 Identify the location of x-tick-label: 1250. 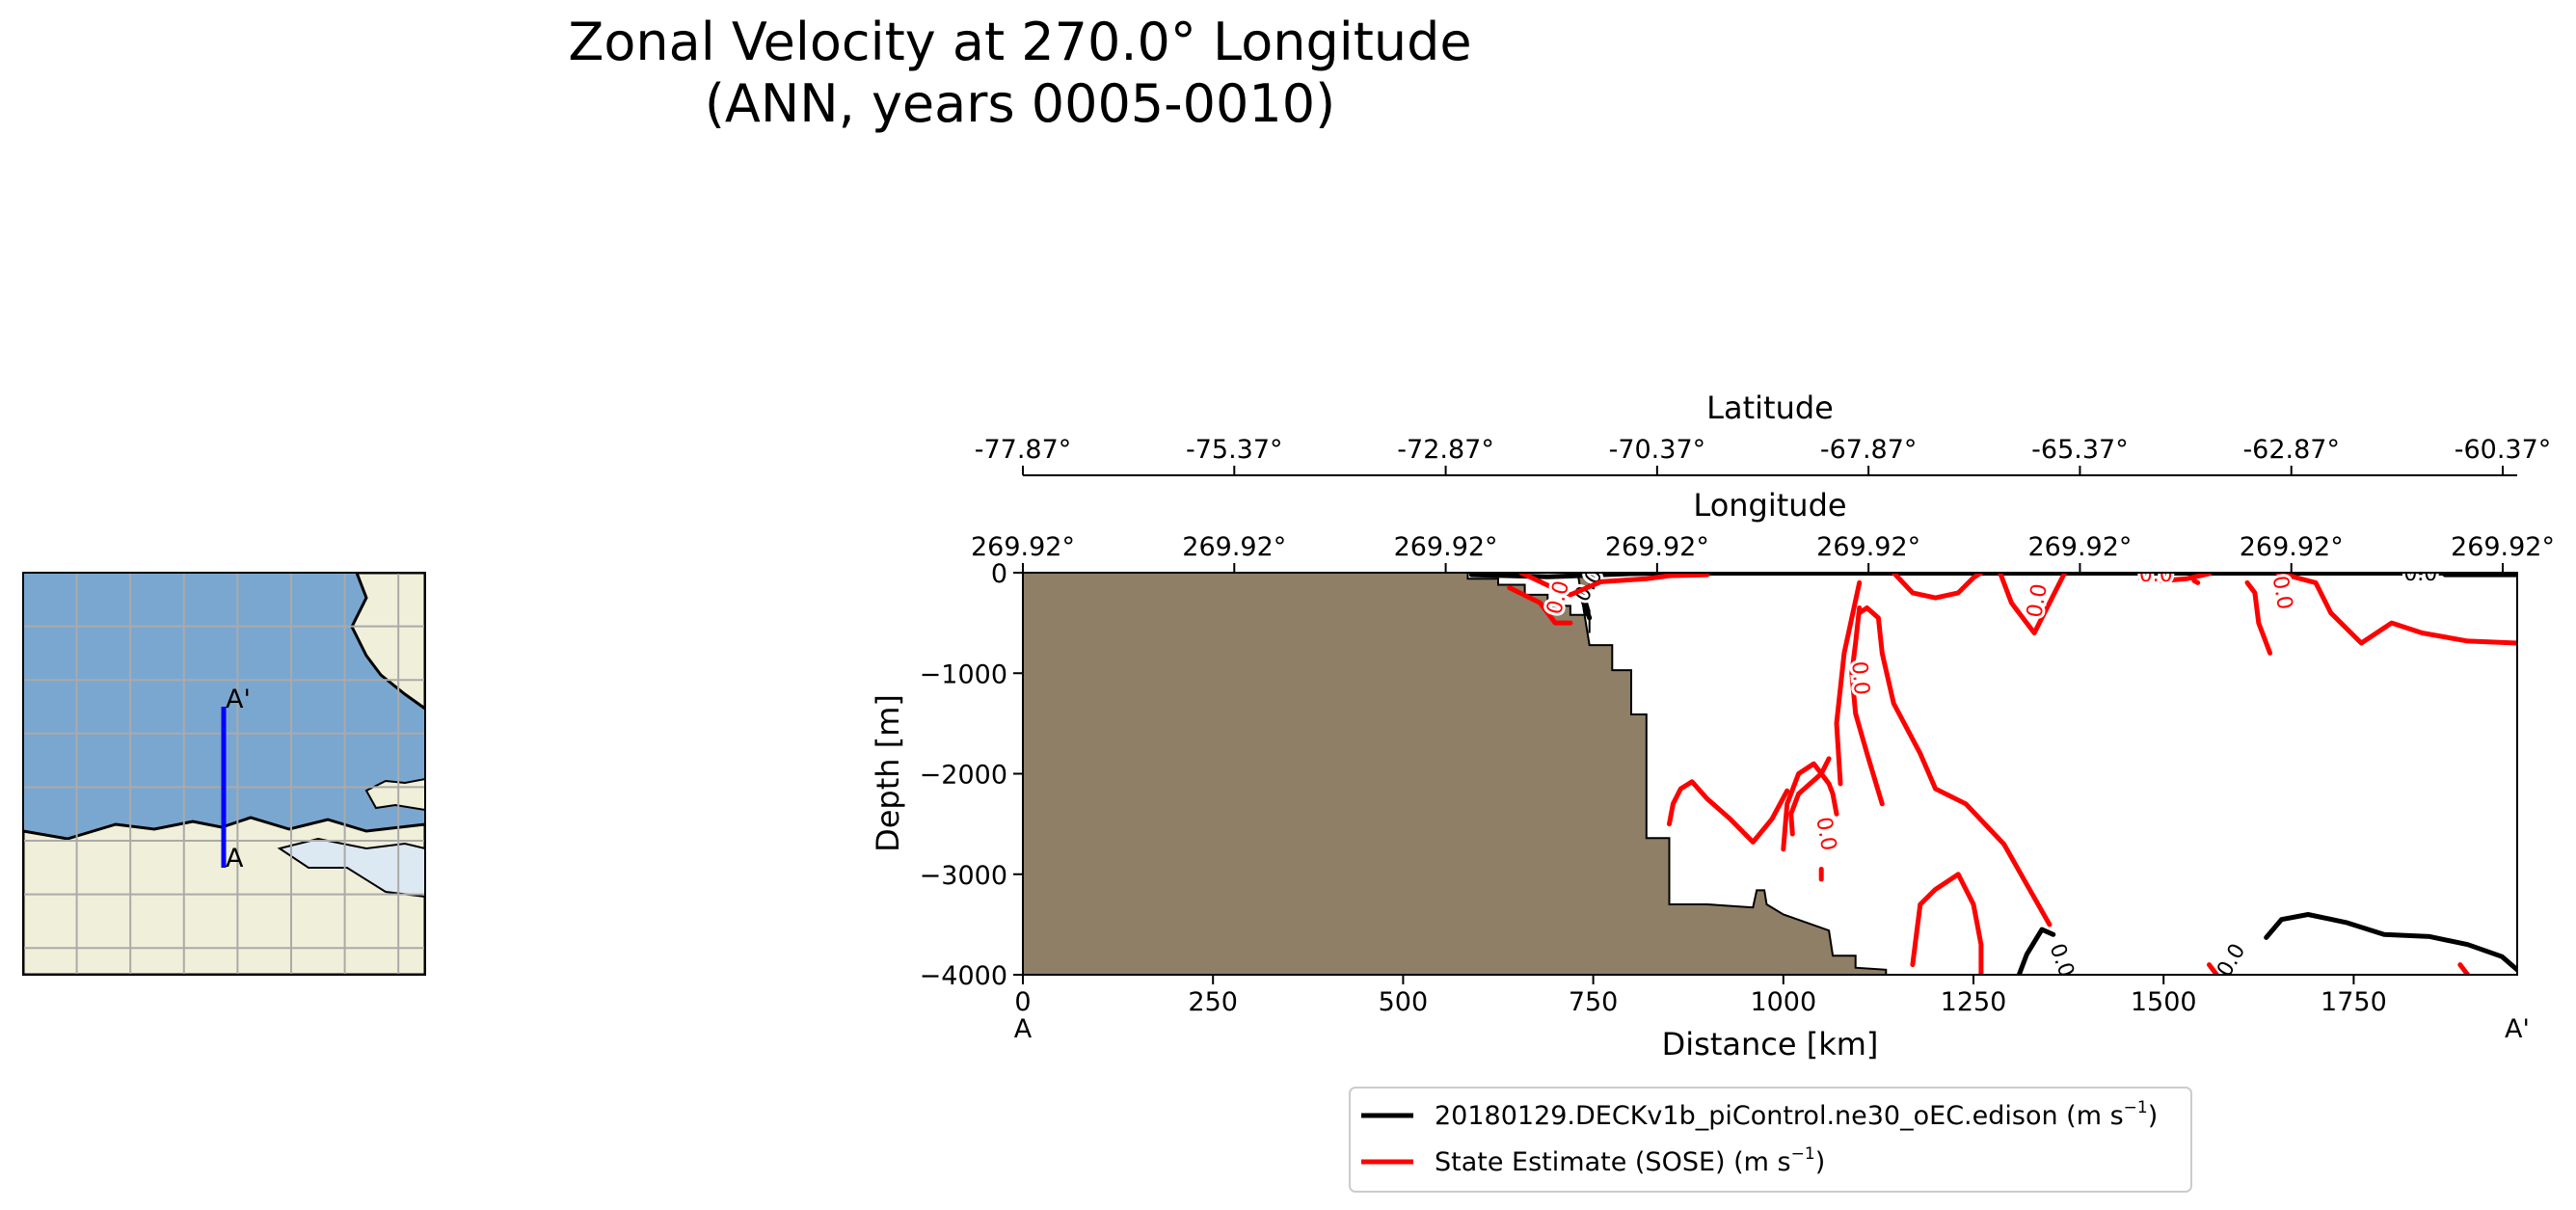
(1974, 1002).